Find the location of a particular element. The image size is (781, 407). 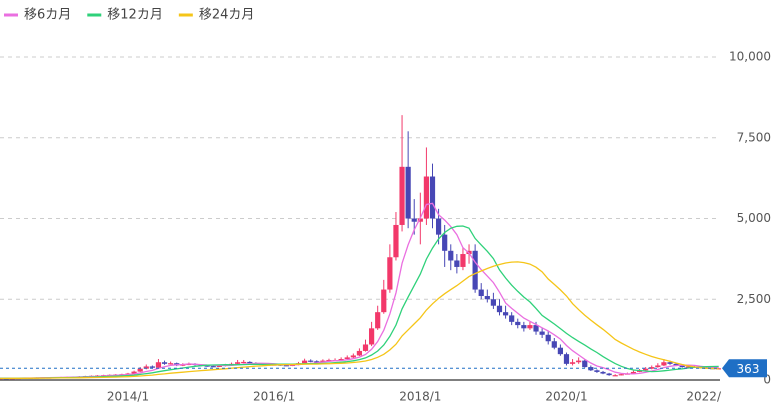

x-tick-label: 2020/1 is located at coordinates (566, 397).